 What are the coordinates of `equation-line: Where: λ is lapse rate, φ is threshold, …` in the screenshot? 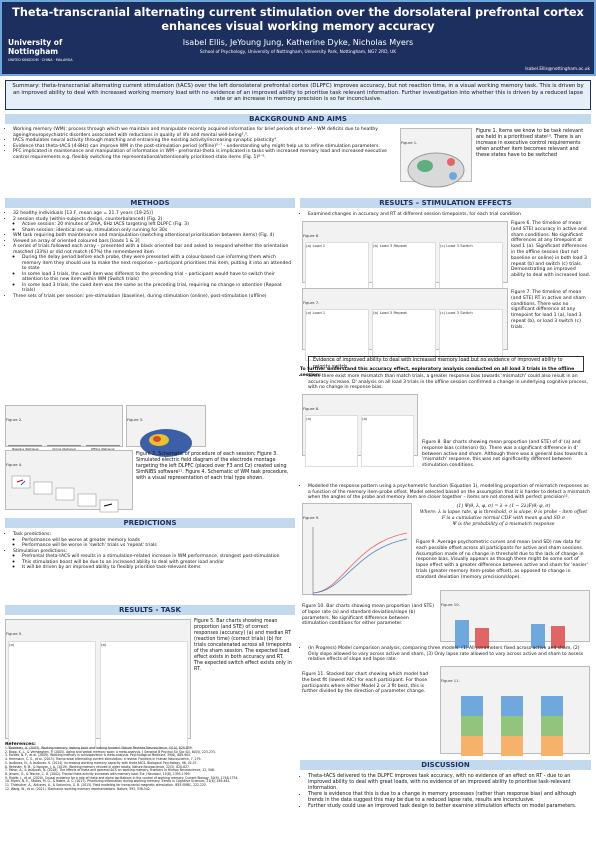 It's located at (503, 512).